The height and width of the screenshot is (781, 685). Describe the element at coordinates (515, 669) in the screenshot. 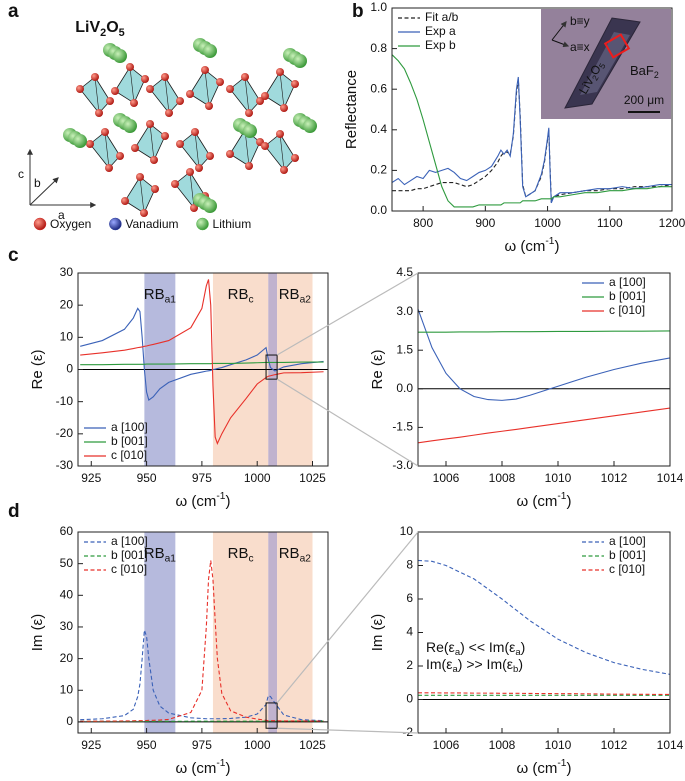

I see `text-part: b` at that location.